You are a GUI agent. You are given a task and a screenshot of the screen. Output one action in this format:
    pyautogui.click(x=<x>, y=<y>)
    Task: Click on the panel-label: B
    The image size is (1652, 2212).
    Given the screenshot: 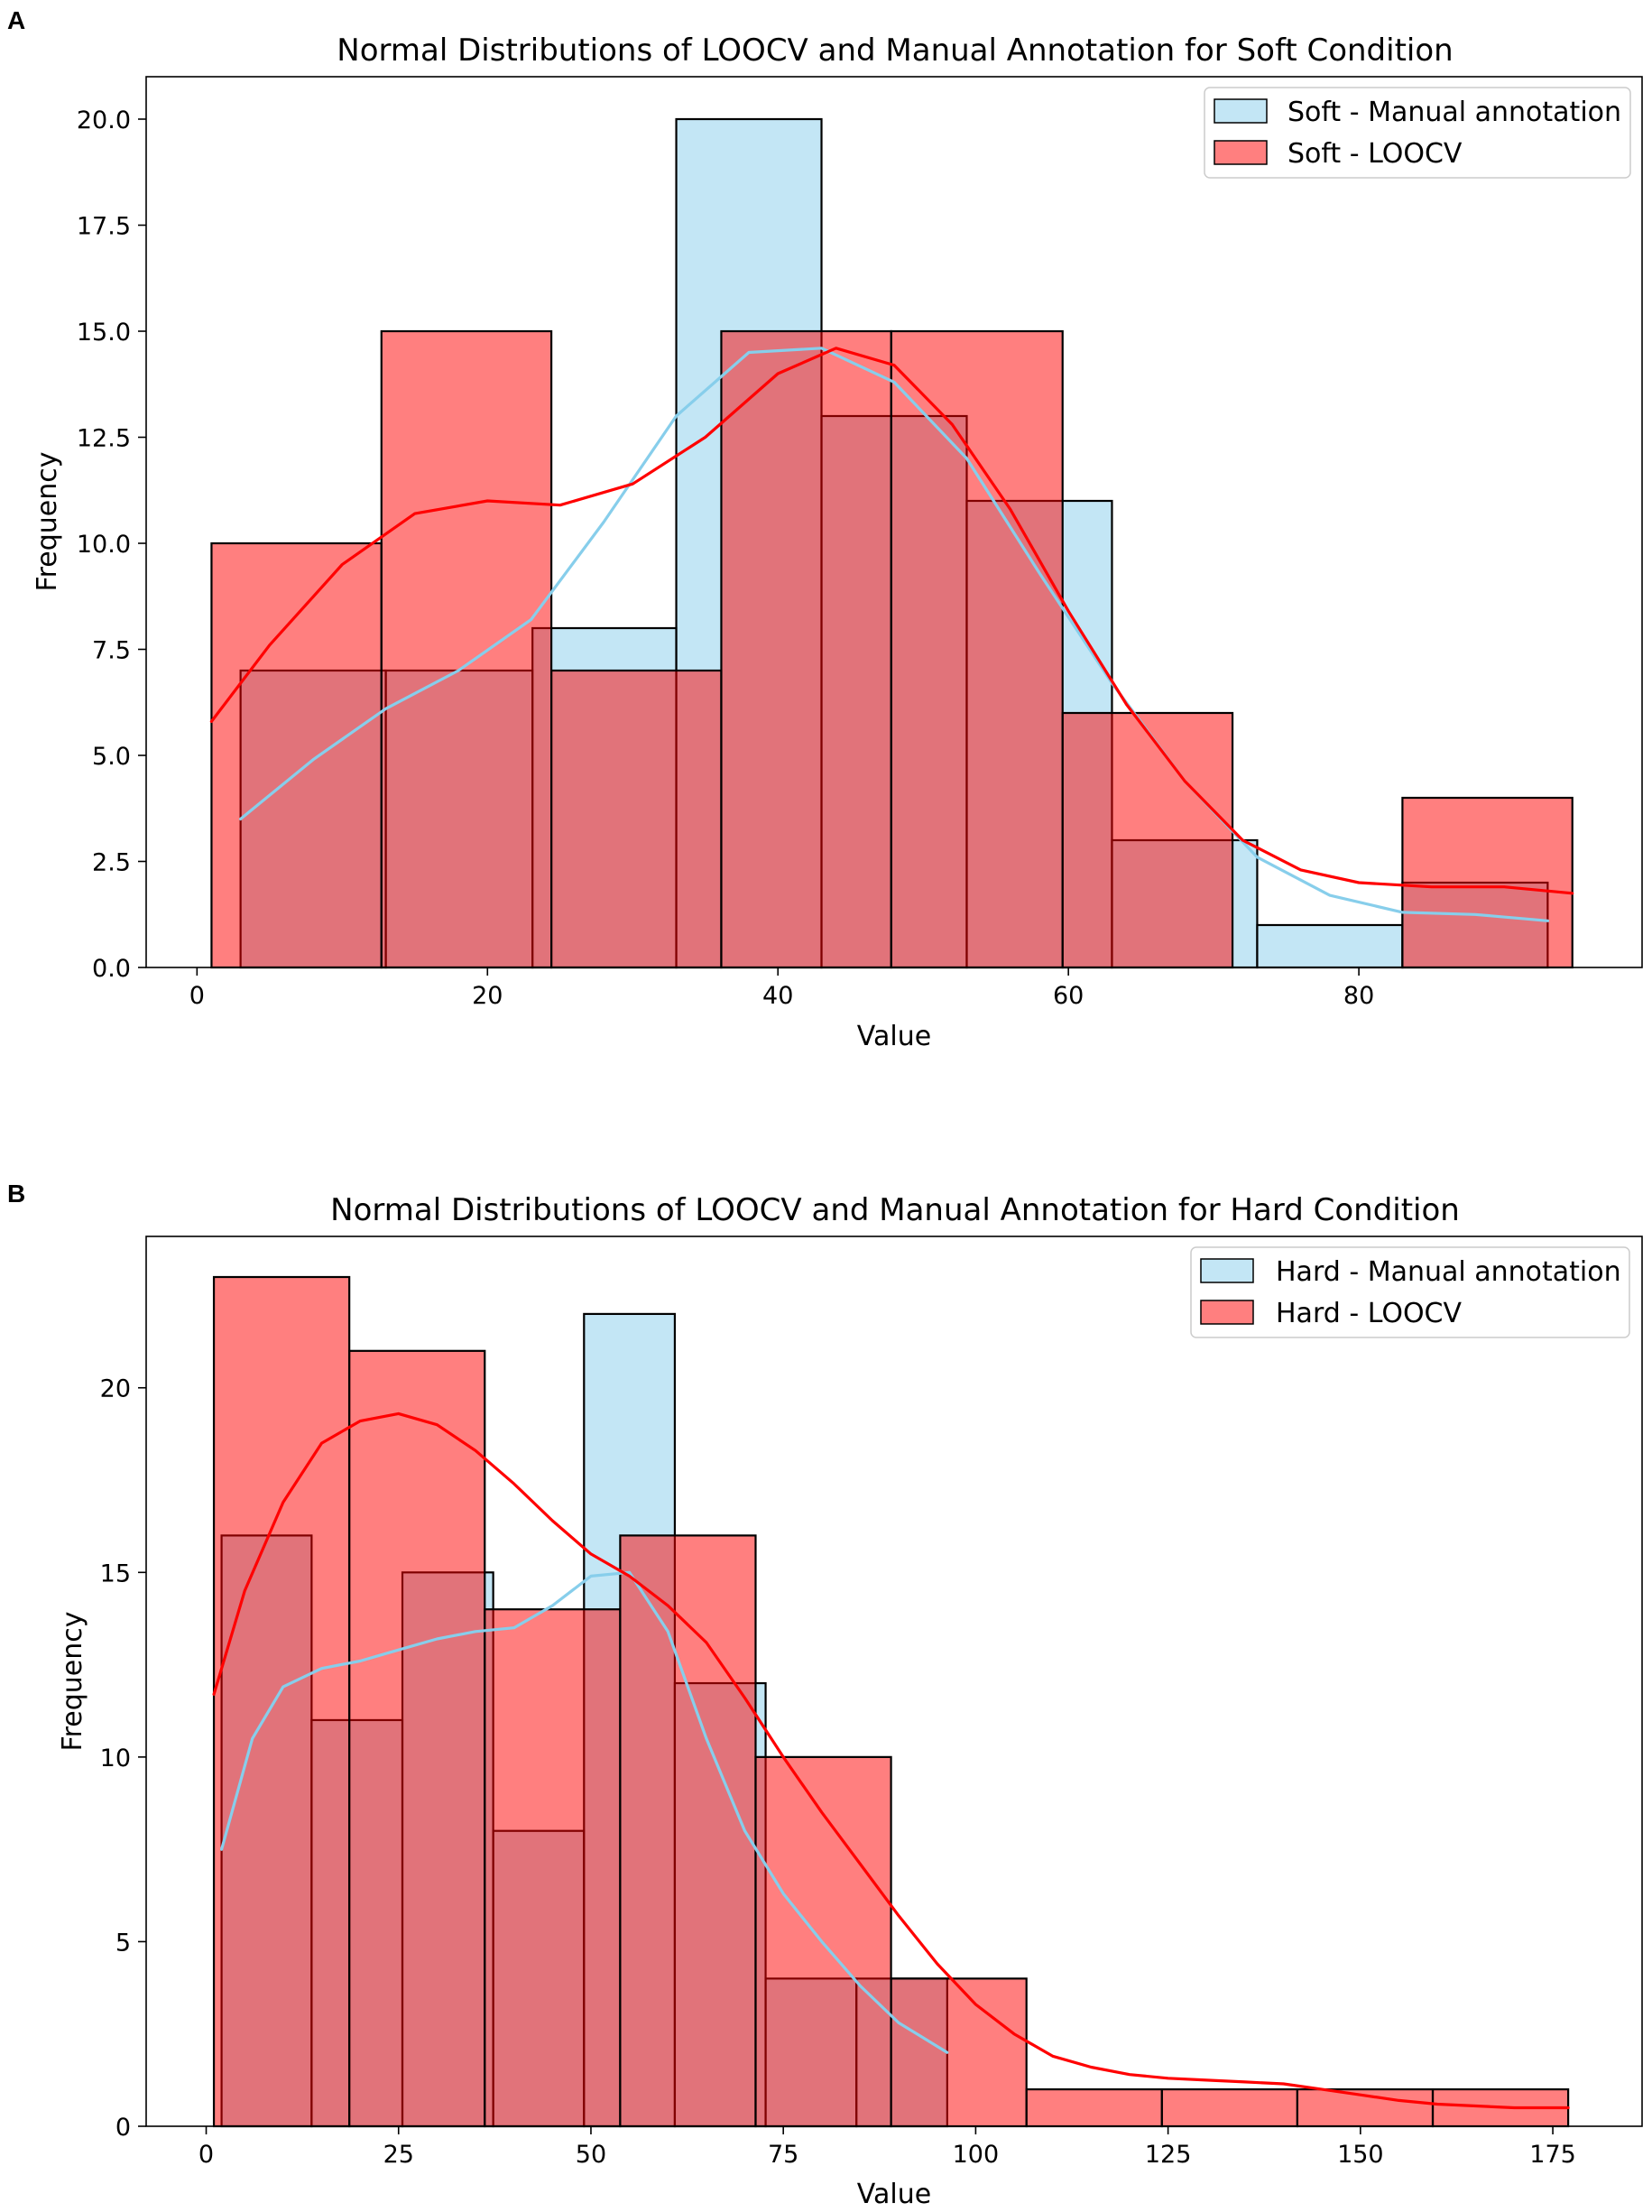 What is the action you would take?
    pyautogui.click(x=16, y=1194)
    